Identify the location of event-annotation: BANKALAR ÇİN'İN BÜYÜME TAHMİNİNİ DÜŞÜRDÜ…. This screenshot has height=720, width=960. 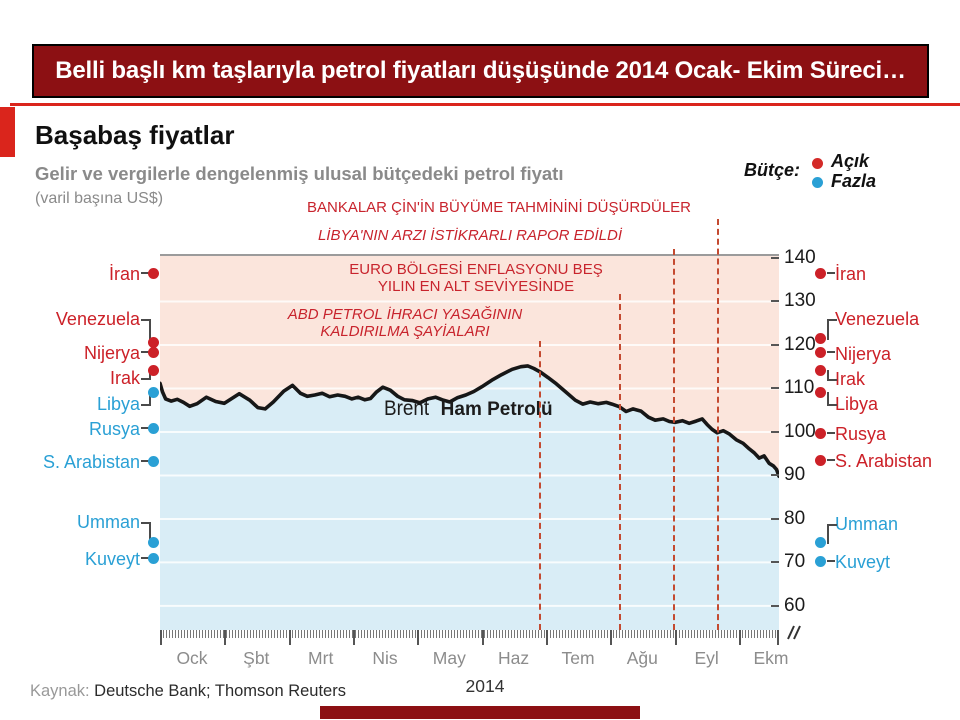
(499, 207).